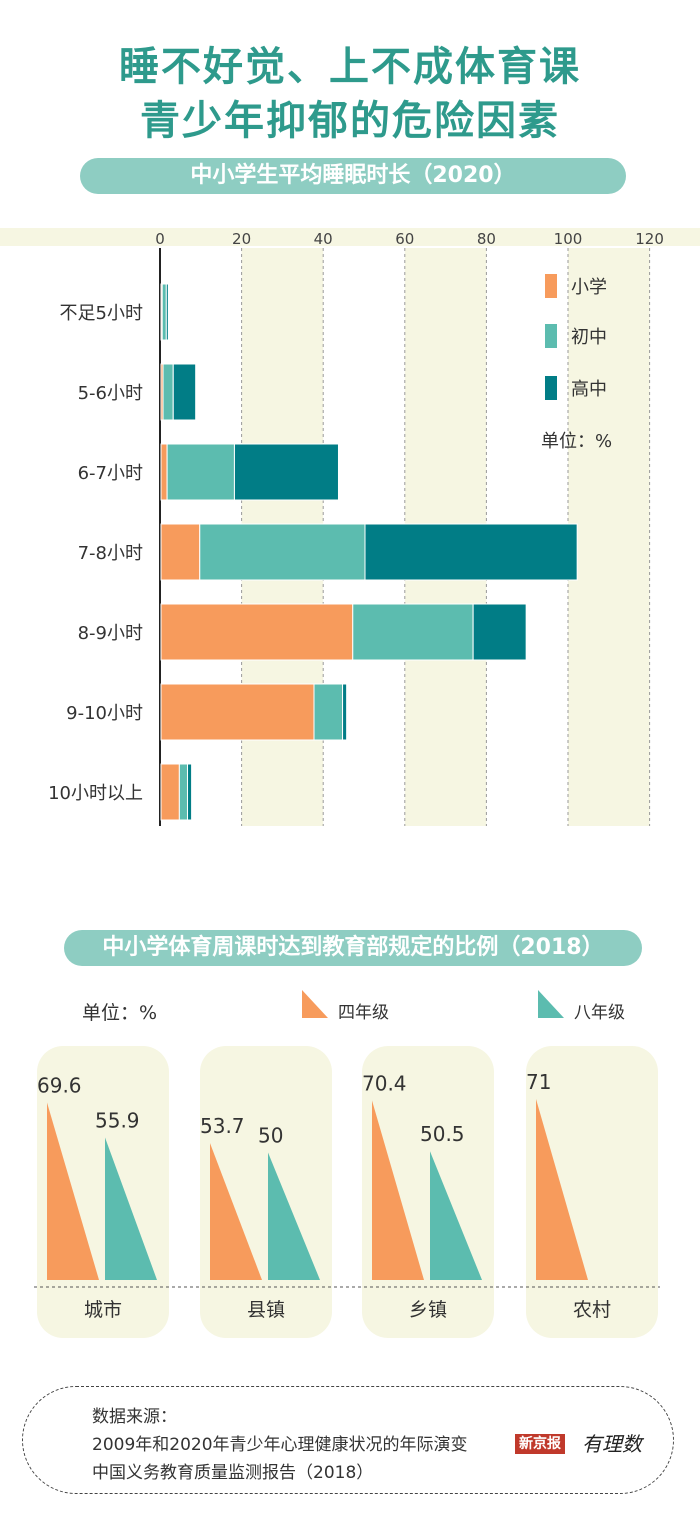  Describe the element at coordinates (350, 67) in the screenshot. I see `title-line-1: 睡不好觉、上不成体育课` at that location.